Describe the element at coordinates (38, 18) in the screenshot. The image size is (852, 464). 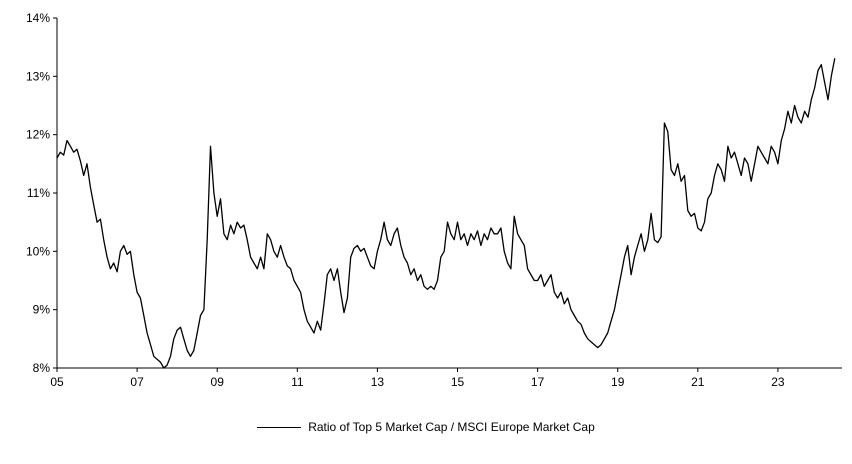
I see `y-tick-label: 14%` at that location.